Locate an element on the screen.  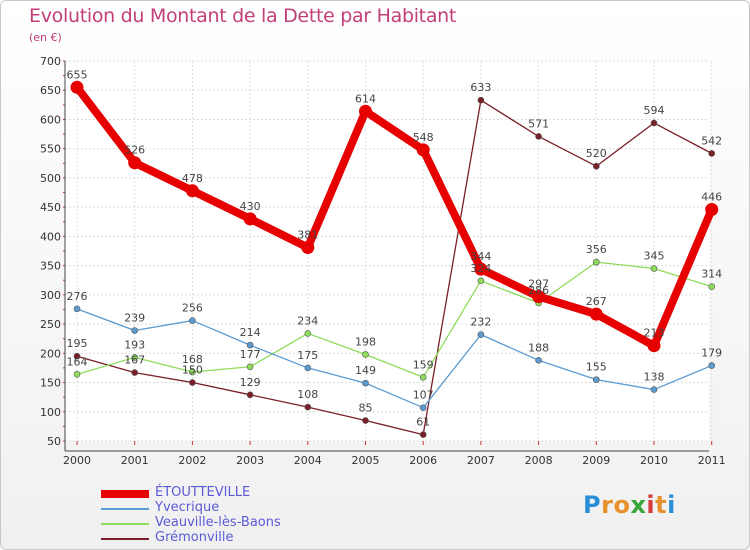
y-tick-label: 700 is located at coordinates (50, 61).